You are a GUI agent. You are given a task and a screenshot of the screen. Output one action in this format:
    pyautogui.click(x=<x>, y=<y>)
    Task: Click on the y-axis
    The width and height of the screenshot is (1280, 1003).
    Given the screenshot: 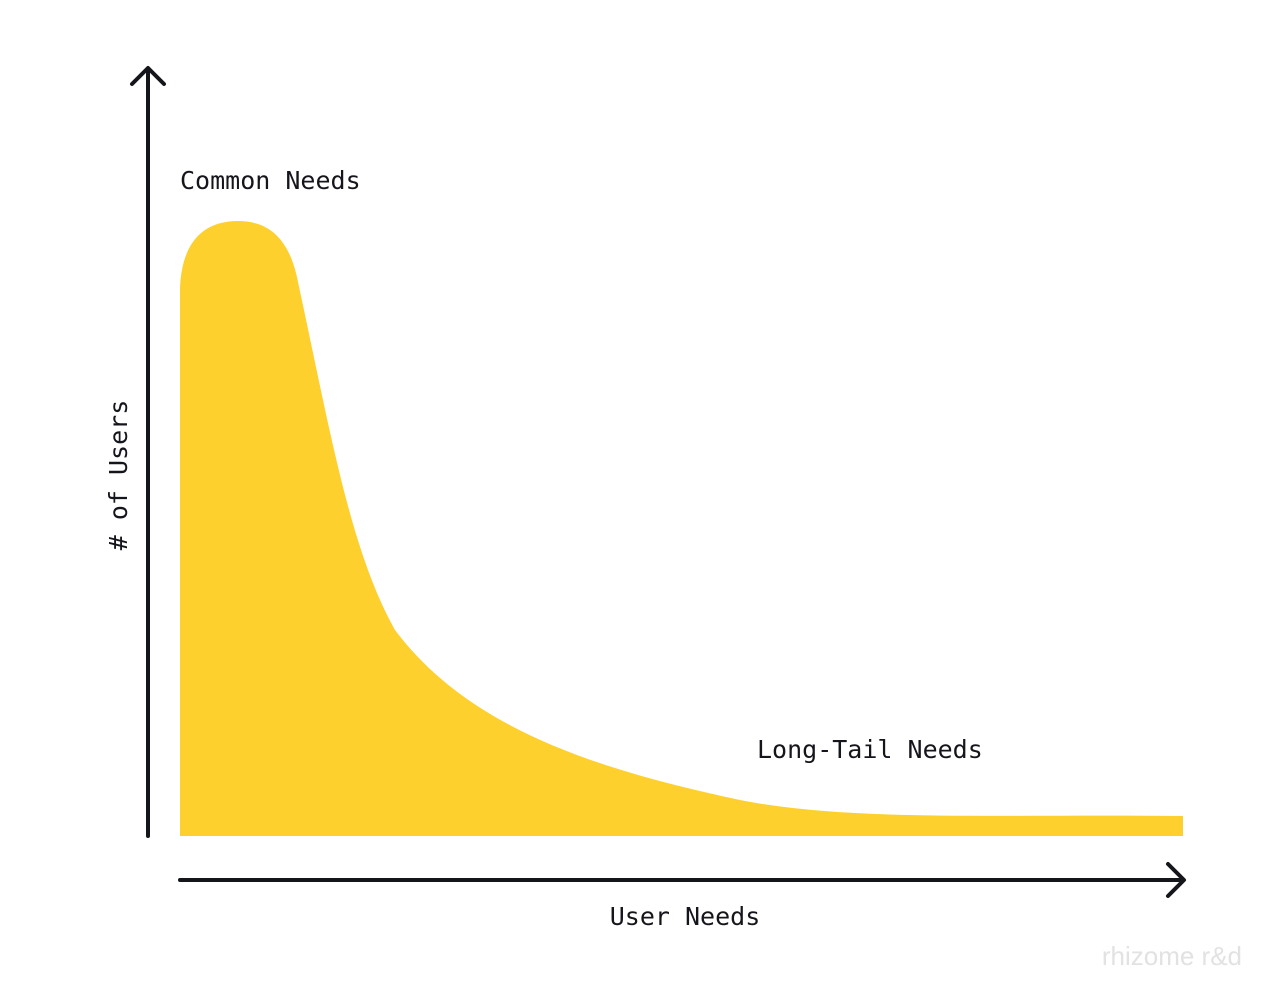 What is the action you would take?
    pyautogui.click(x=148, y=452)
    